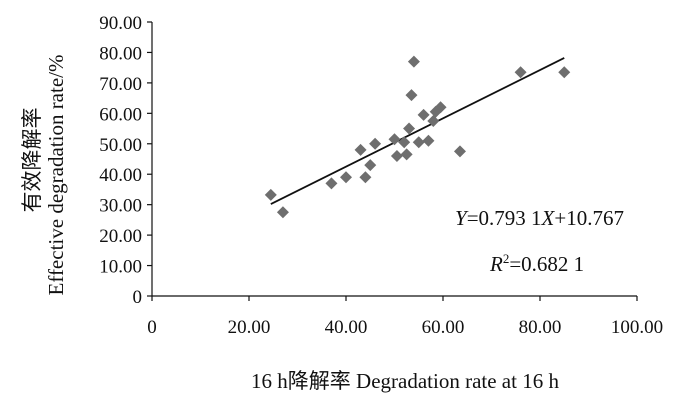  I want to click on x-tick-label: 80.00, so click(540, 327).